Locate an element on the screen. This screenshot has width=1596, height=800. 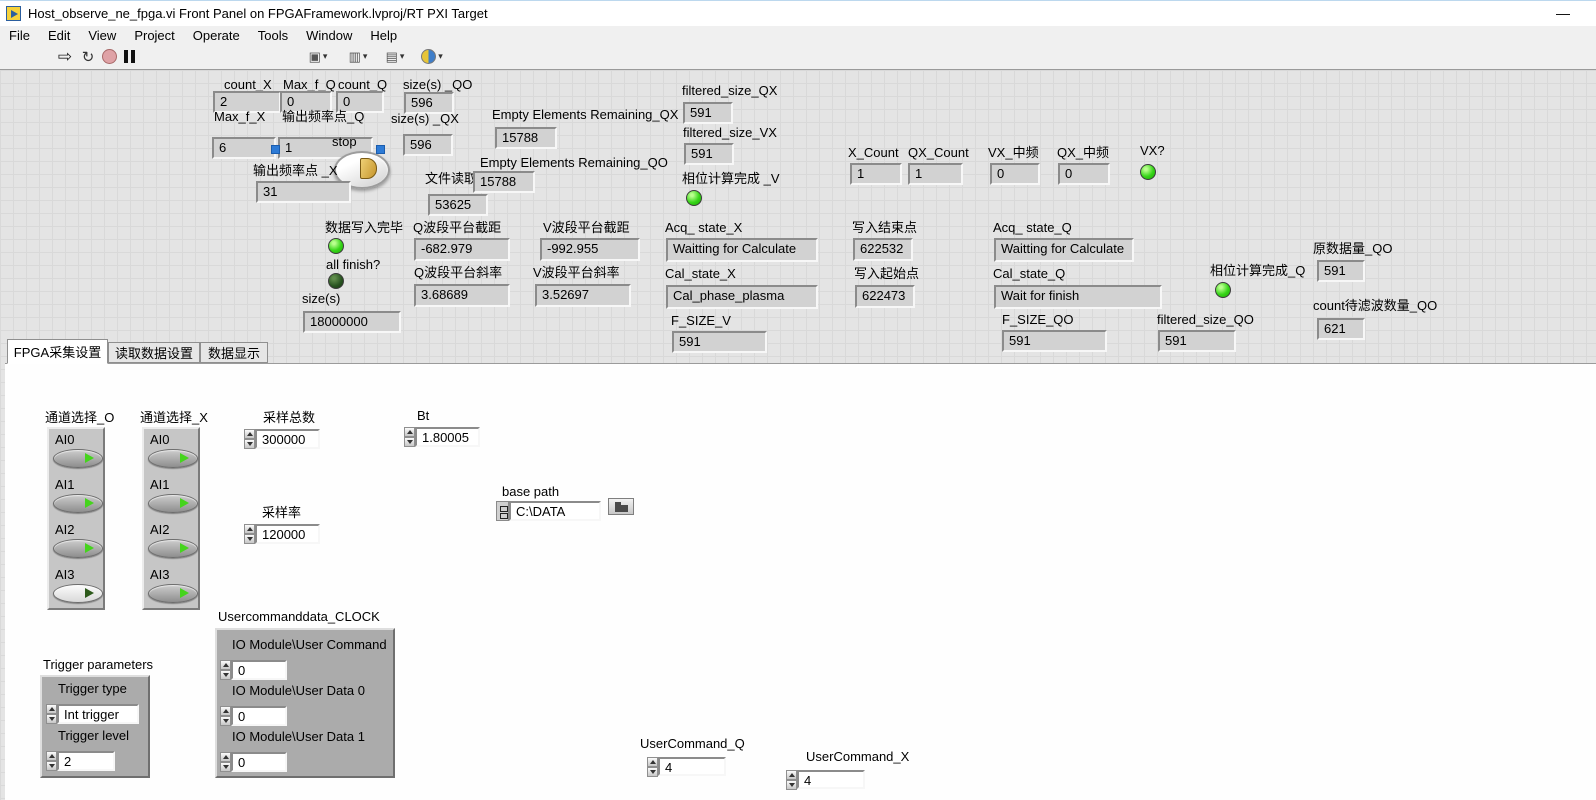
sample-rate-control: 120000 is located at coordinates (287, 534).